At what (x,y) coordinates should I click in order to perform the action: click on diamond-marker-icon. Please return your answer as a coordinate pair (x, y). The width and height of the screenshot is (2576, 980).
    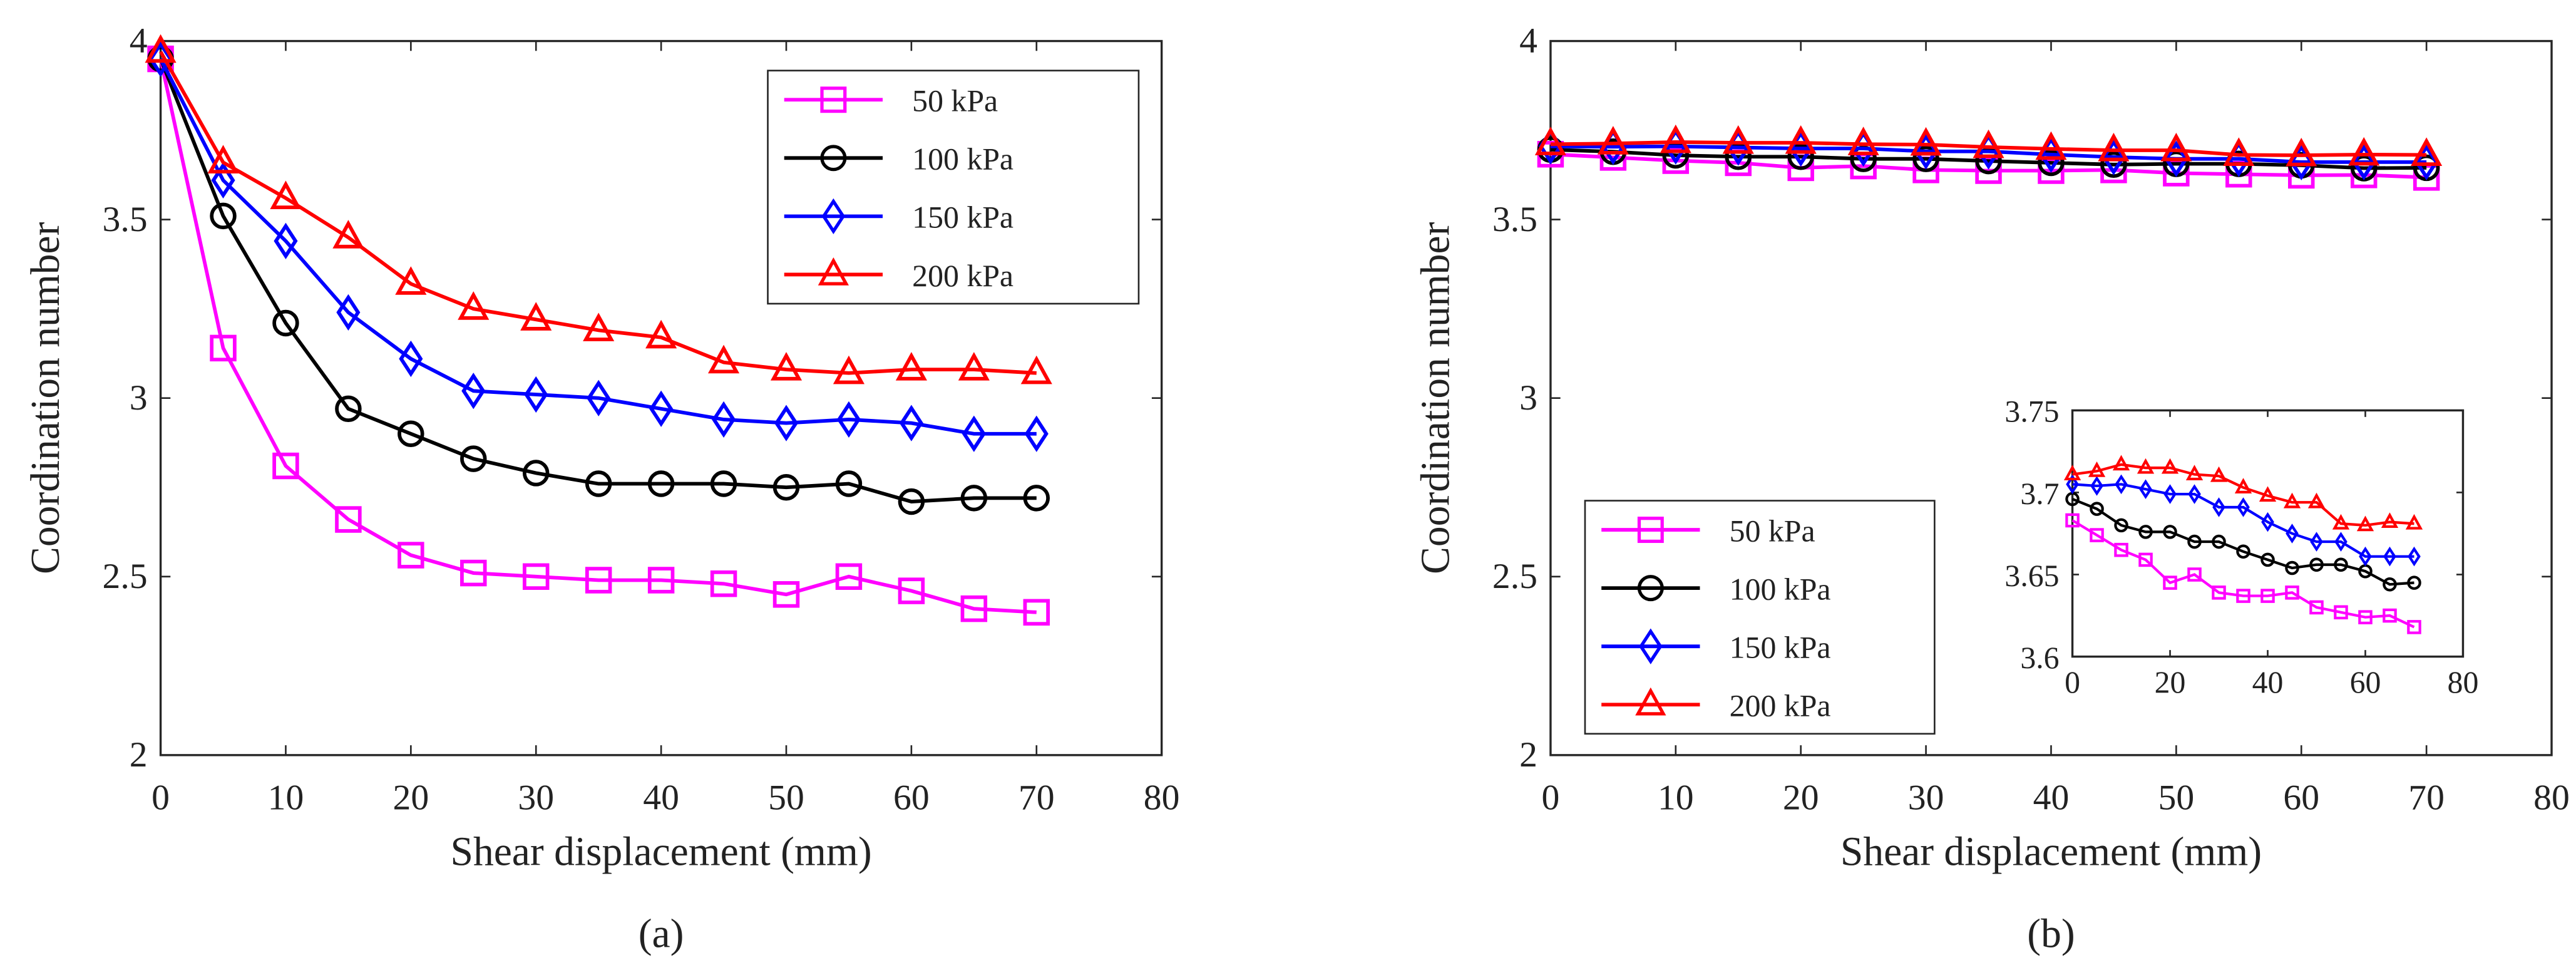
    Looking at the image, I should click on (1651, 646).